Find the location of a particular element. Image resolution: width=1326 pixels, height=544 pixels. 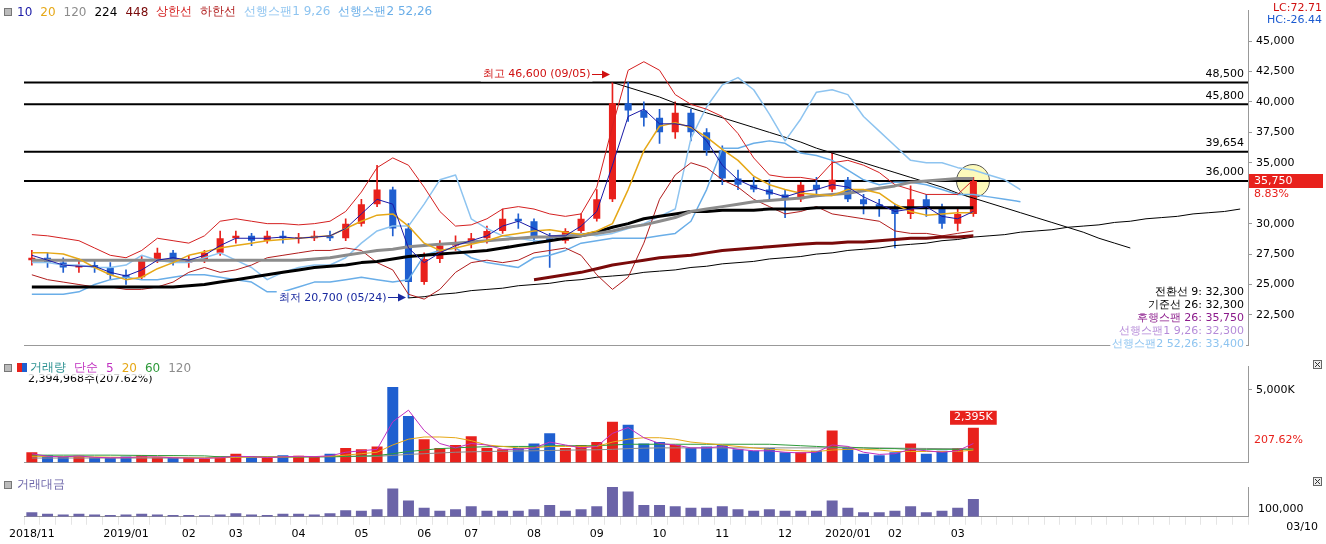

y-tick-label: 5,000K is located at coordinates (1276, 389).